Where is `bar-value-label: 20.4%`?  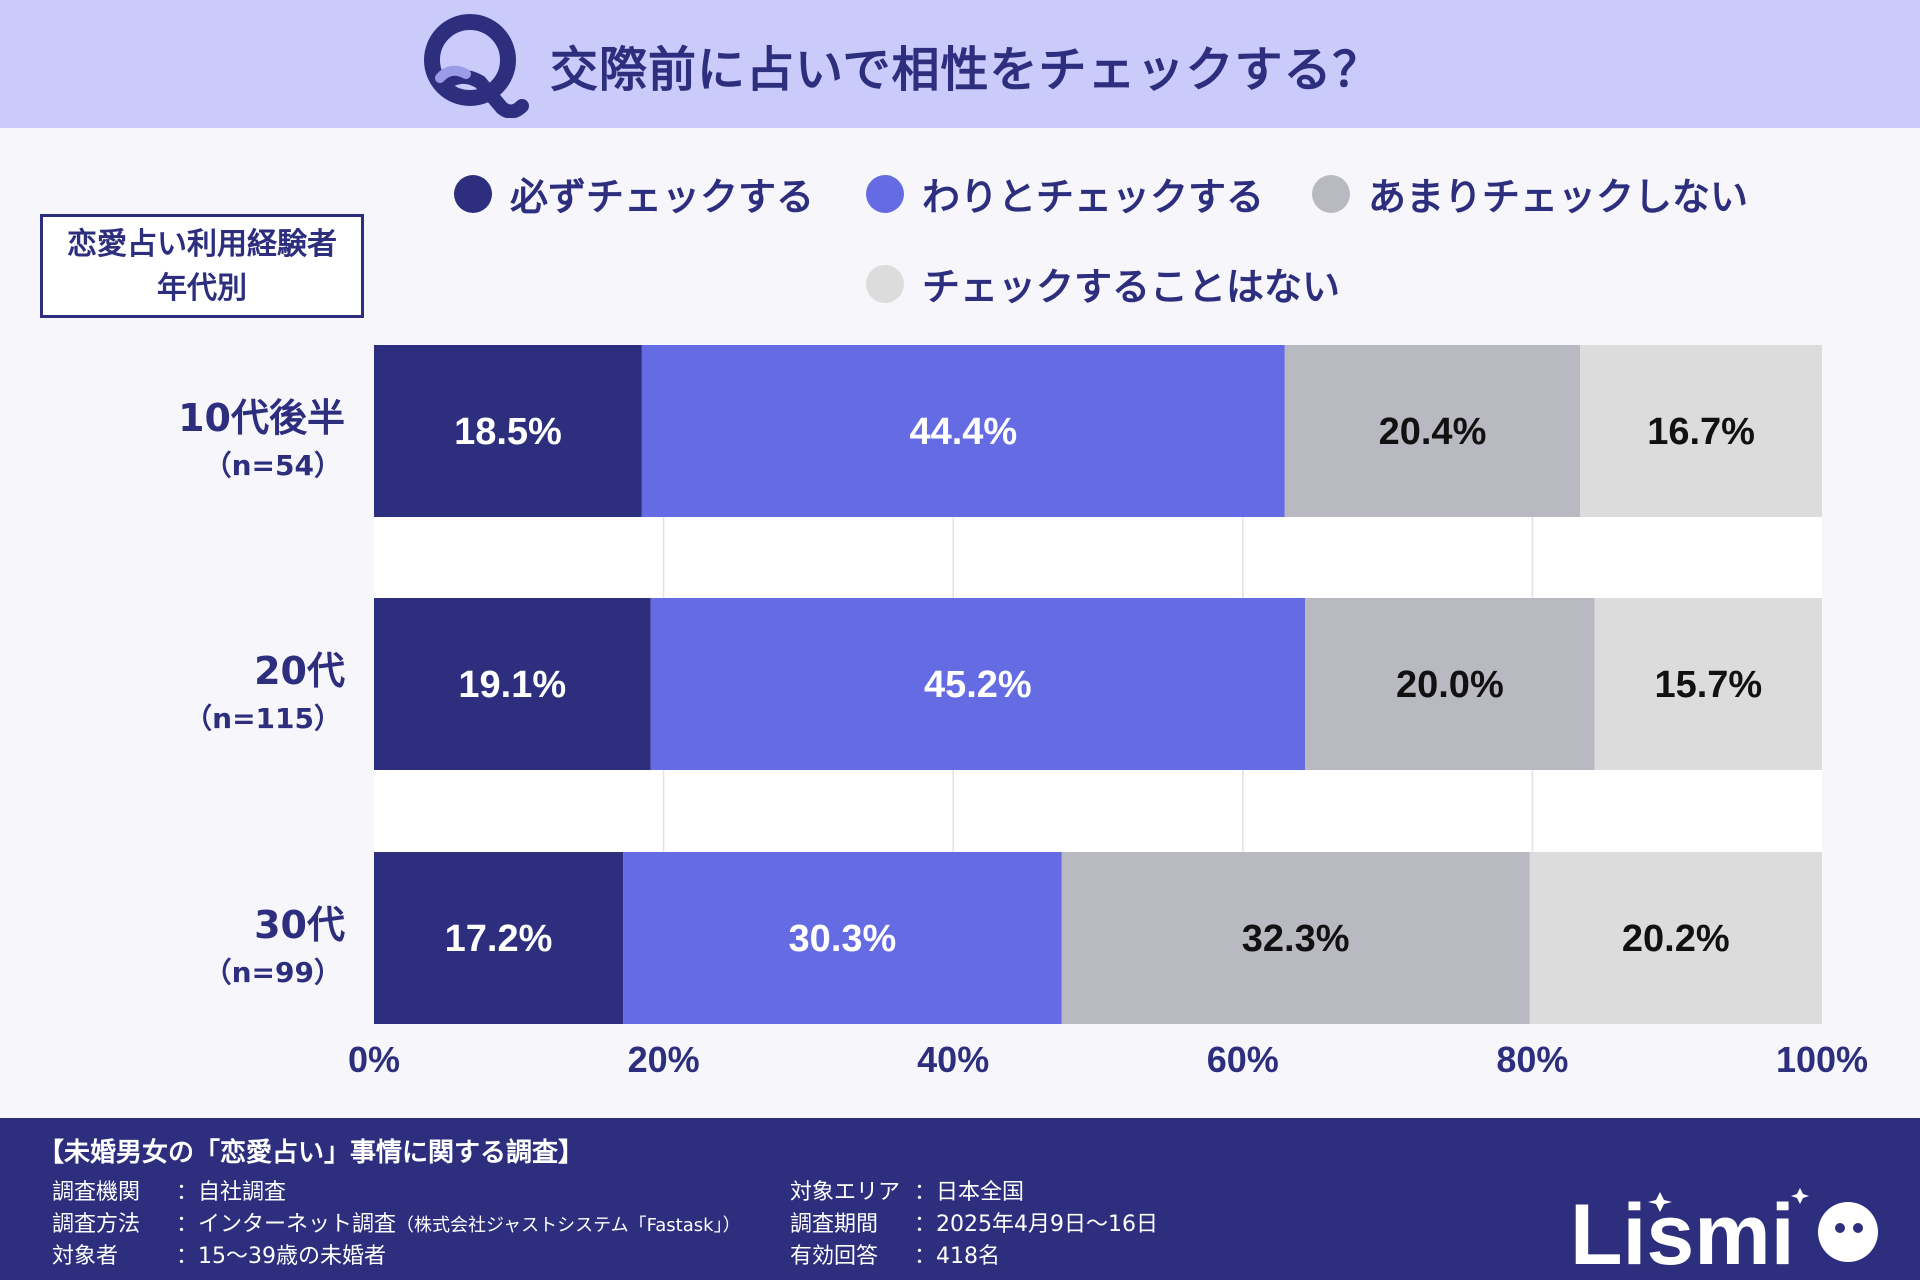
bar-value-label: 20.4% is located at coordinates (1433, 432).